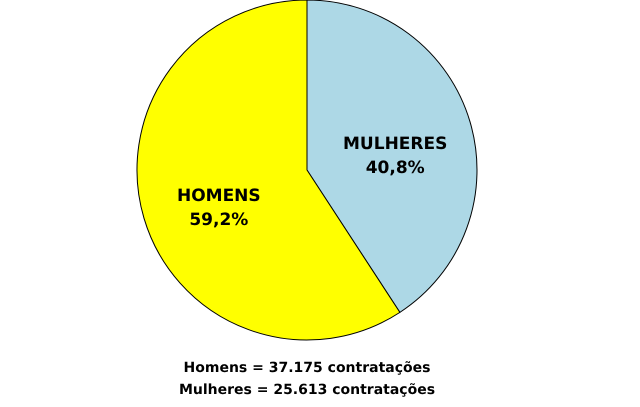 The image size is (640, 407). I want to click on text: Homens = 37.175 contratações, so click(307, 368).